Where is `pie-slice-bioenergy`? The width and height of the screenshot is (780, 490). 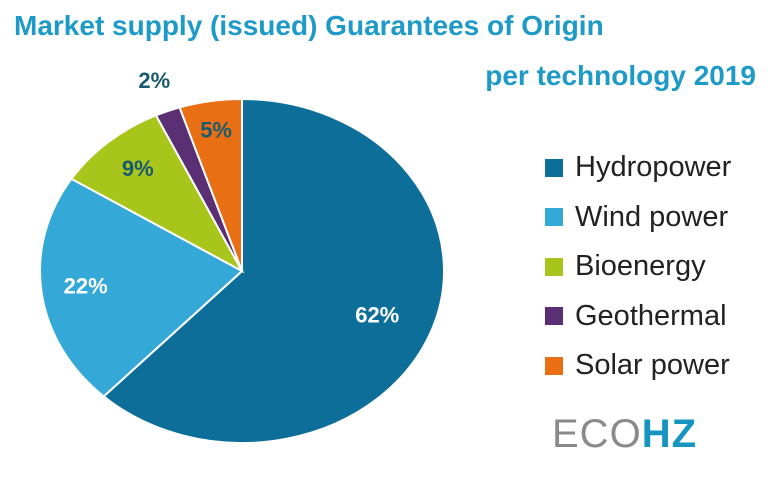 pie-slice-bioenergy is located at coordinates (157, 194).